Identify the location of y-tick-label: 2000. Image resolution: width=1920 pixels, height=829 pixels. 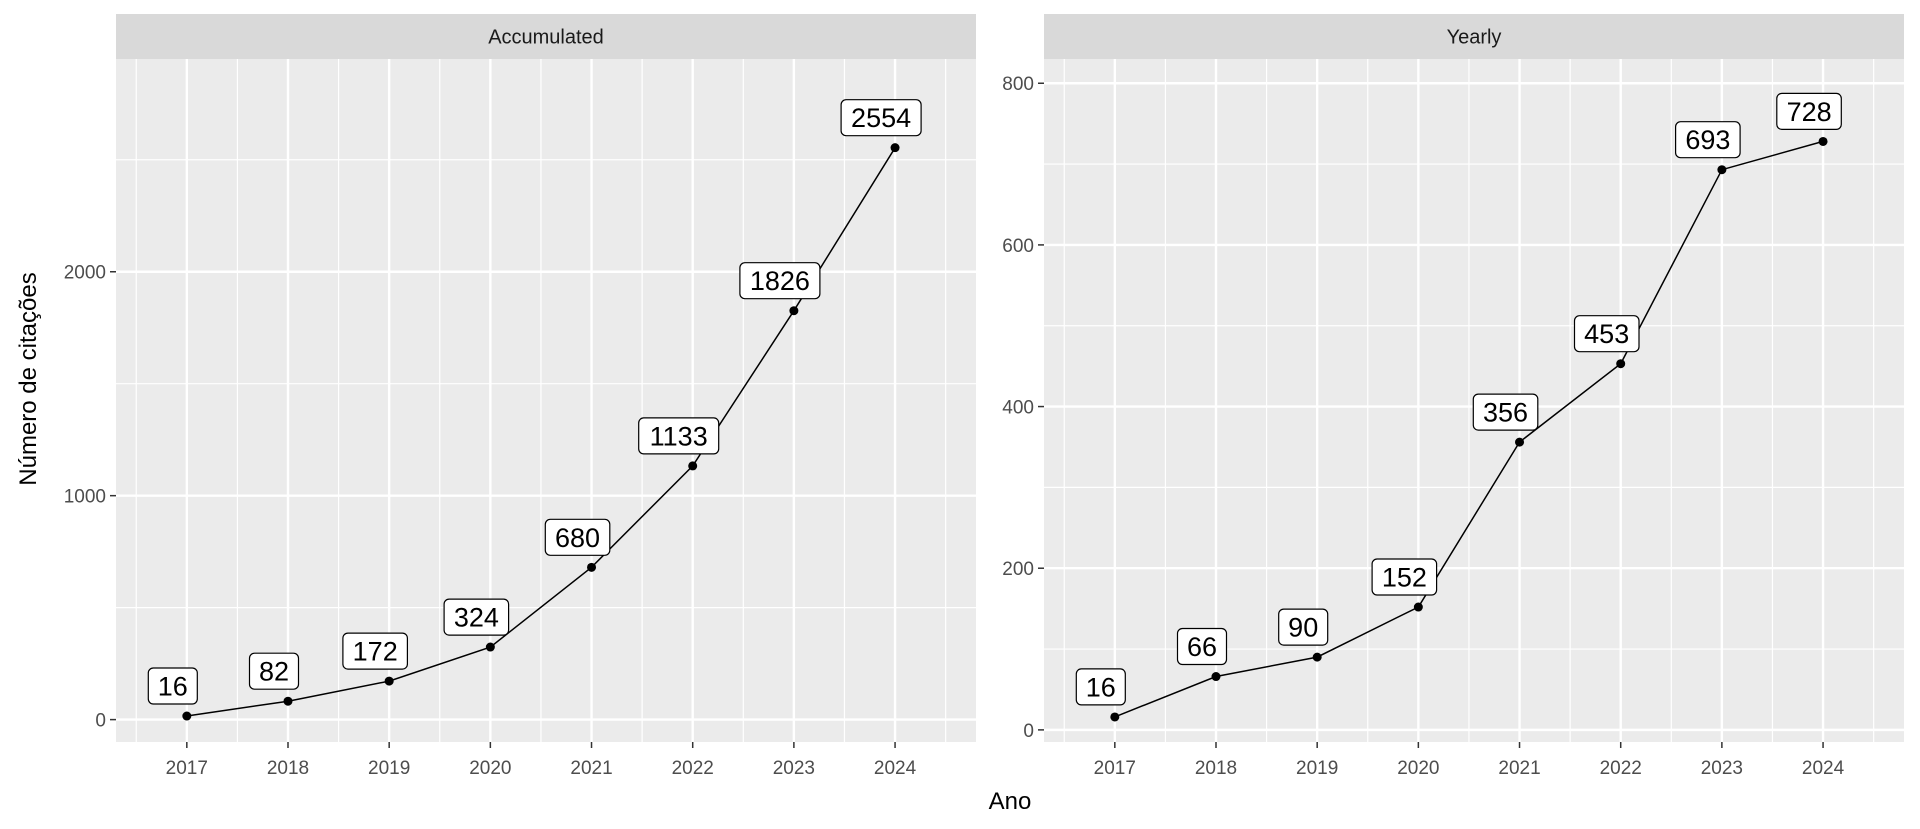
(85, 273).